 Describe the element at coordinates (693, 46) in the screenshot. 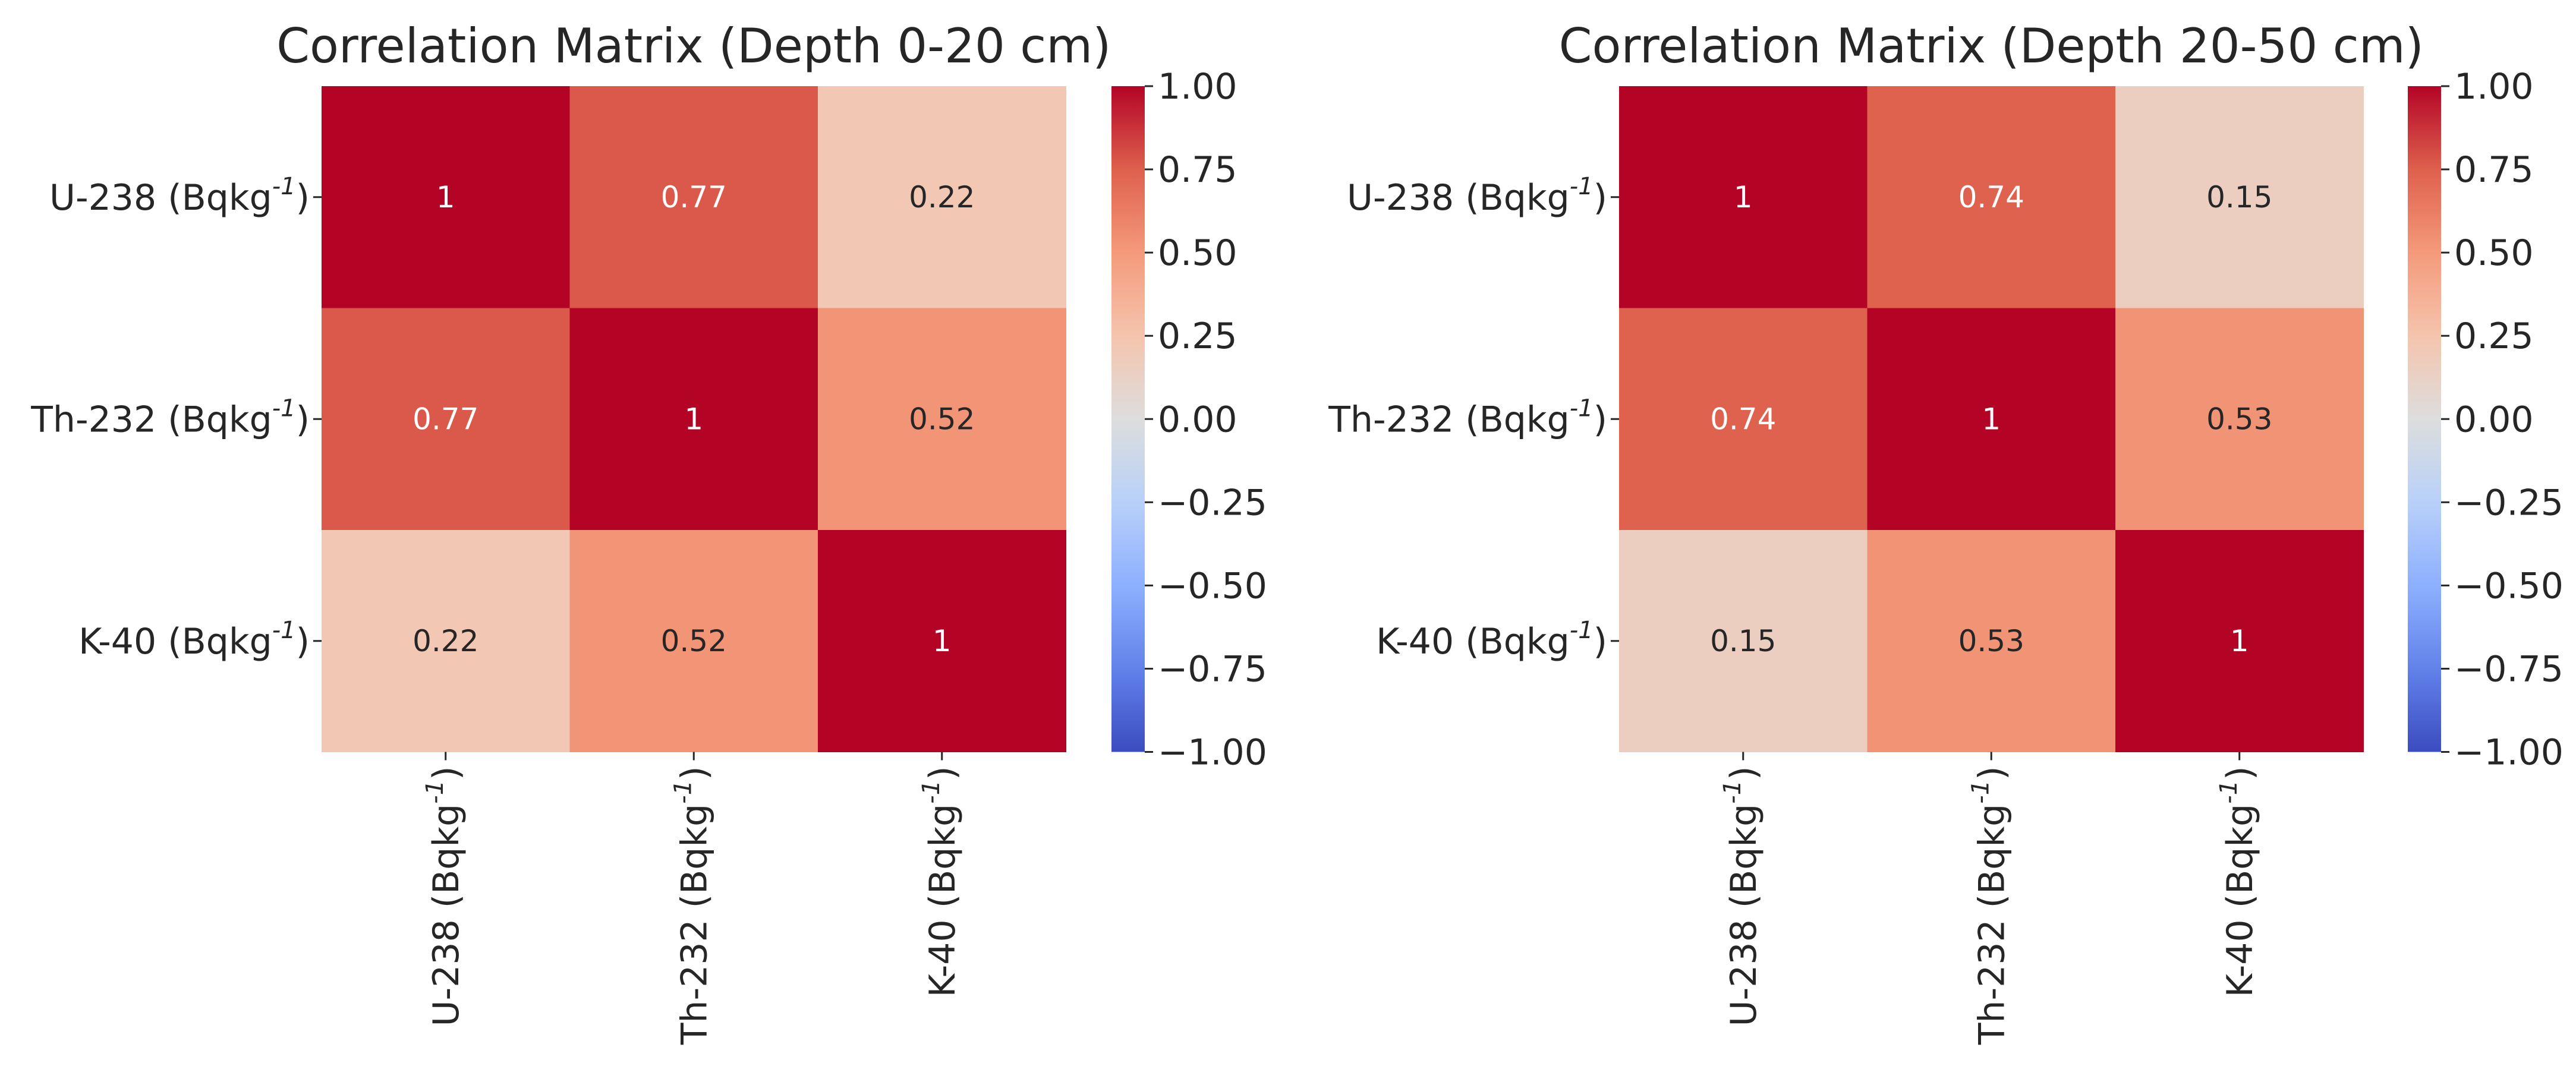

I see `chart-title: Correlation Matrix (Depth 0-20 cm)` at that location.